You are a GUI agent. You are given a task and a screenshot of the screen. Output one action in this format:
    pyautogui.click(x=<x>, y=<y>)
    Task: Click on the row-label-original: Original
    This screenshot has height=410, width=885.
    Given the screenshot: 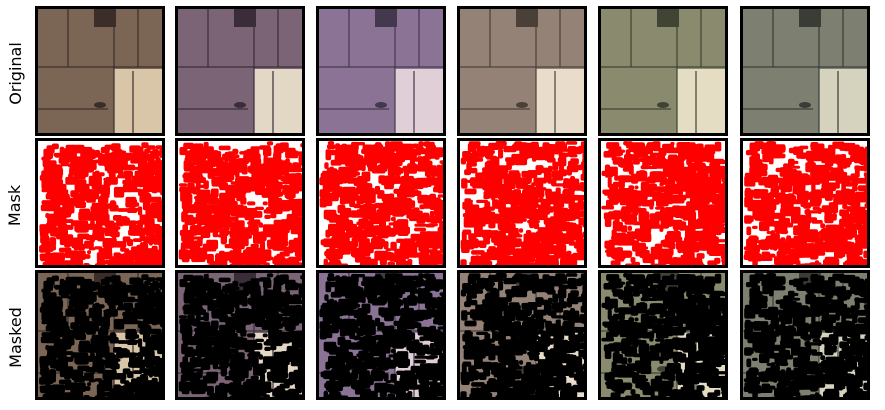 What is the action you would take?
    pyautogui.click(x=15, y=73)
    